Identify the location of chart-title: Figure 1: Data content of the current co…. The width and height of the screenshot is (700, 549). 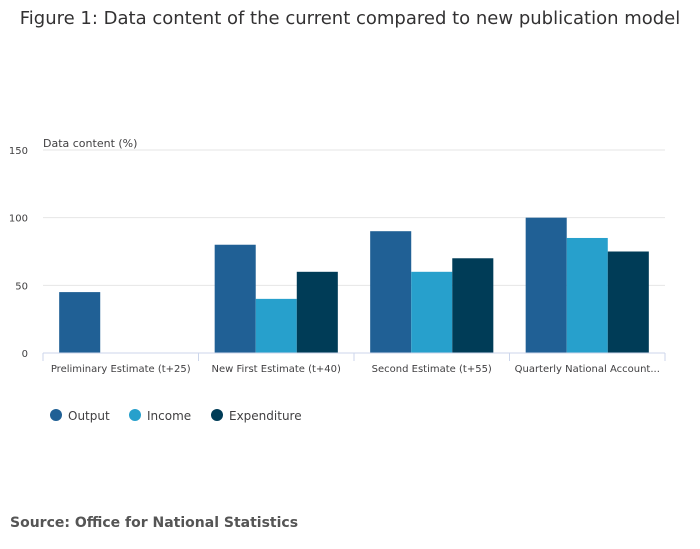
(350, 18).